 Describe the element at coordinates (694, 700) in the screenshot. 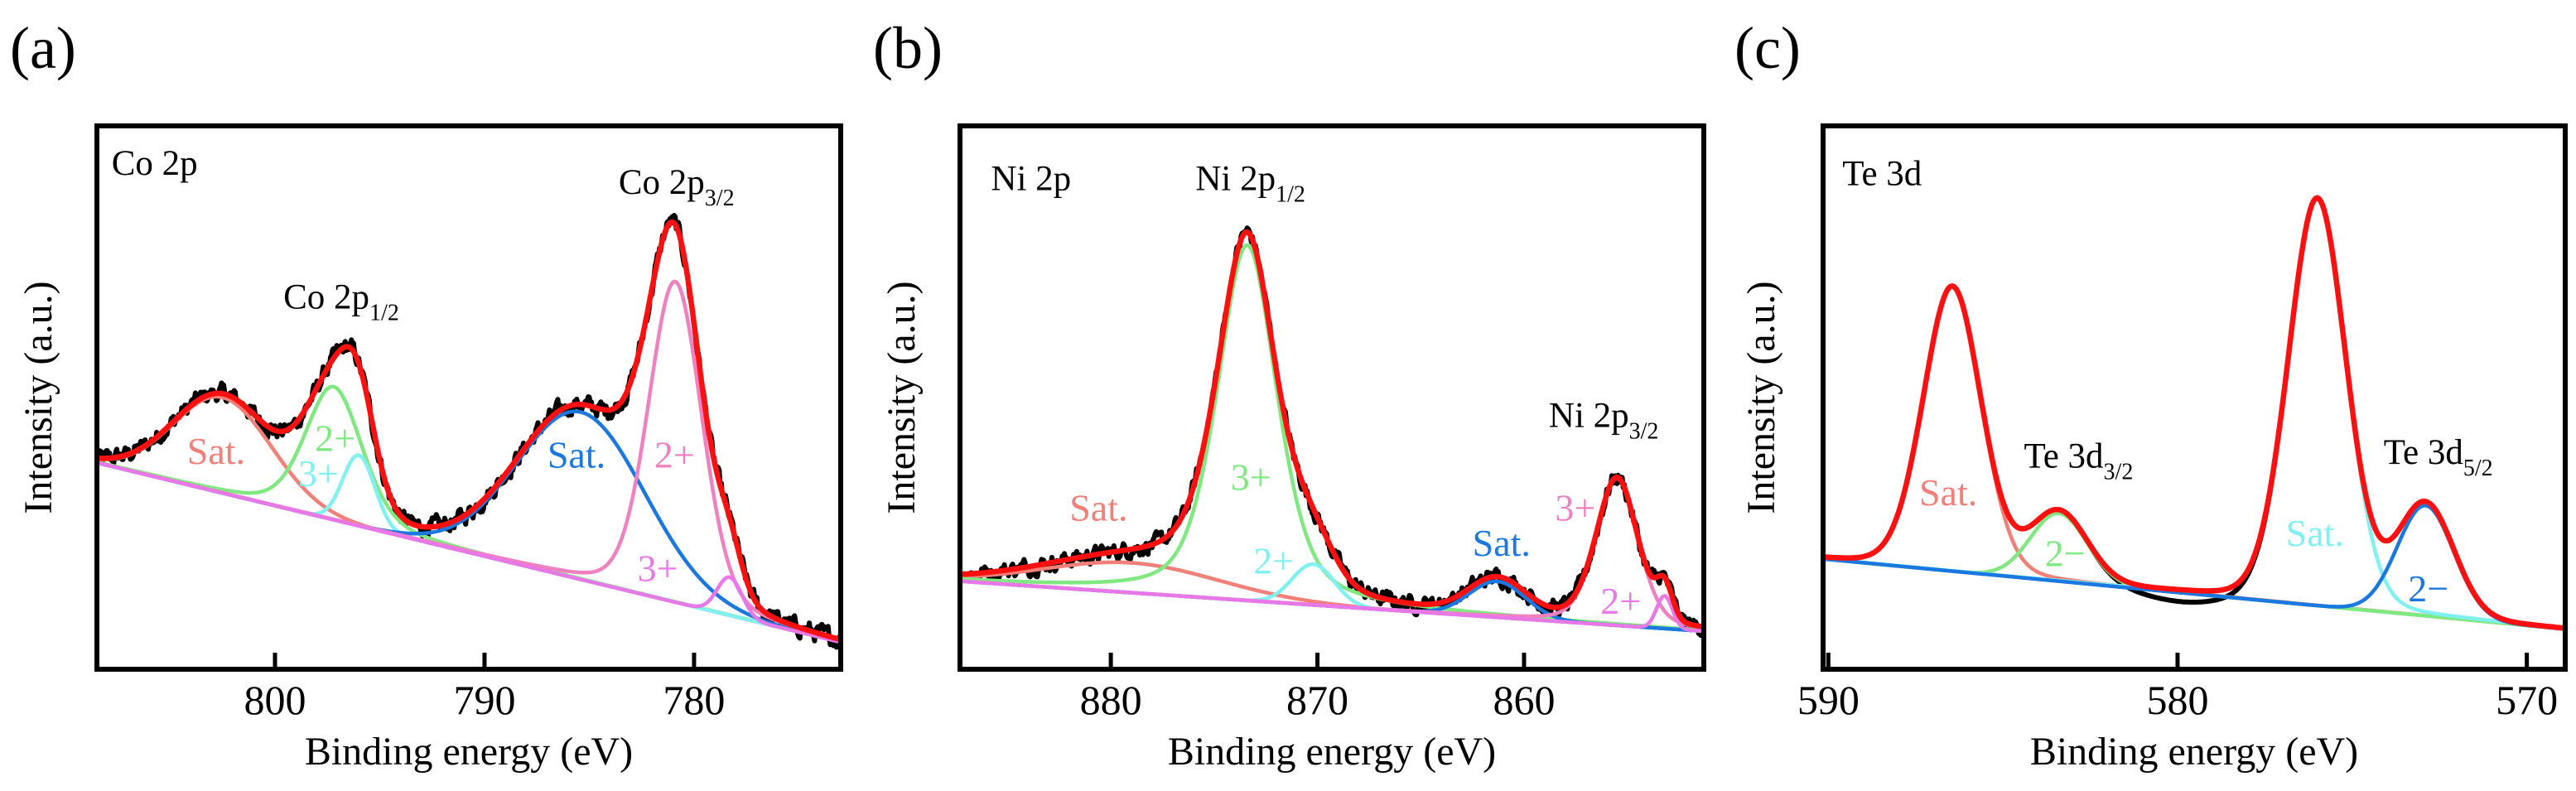

I see `x-tick-label: 780` at that location.